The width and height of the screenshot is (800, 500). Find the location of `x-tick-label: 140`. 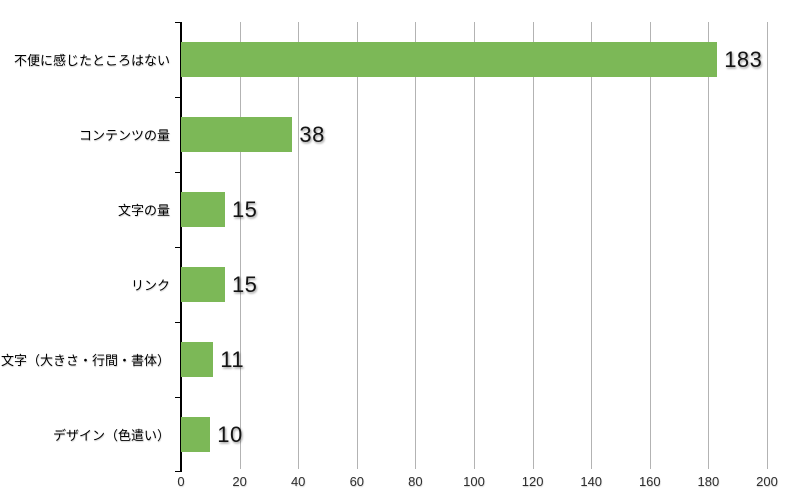

x-tick-label: 140 is located at coordinates (591, 481).